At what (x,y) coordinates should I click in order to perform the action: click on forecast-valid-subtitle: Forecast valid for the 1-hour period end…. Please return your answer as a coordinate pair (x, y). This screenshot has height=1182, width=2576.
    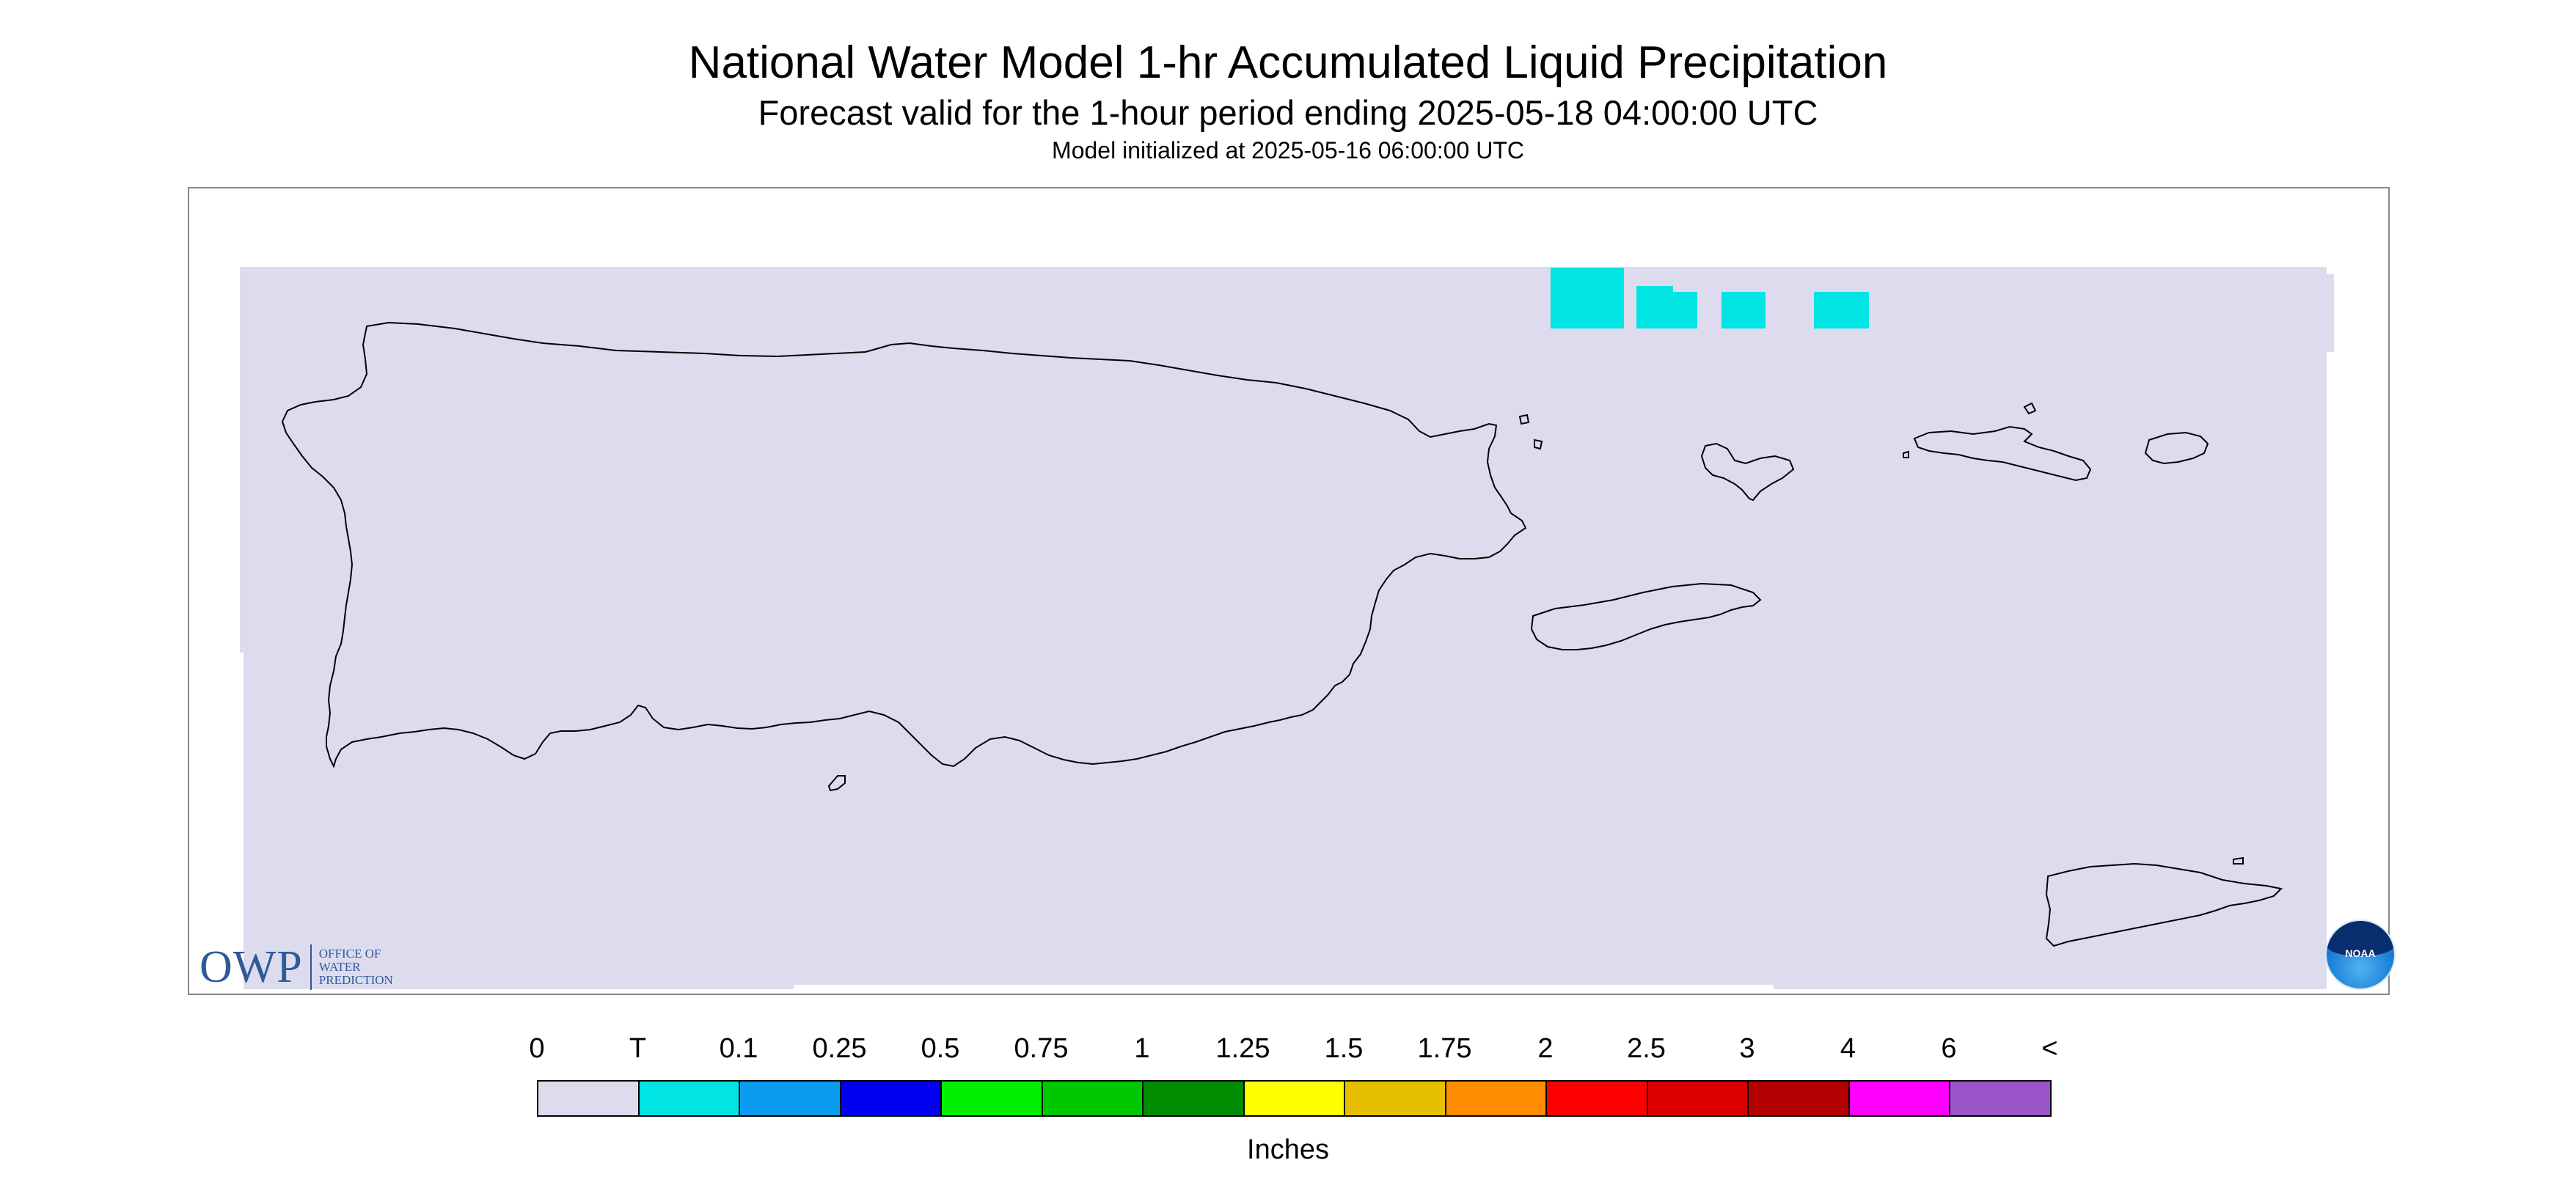
    Looking at the image, I should click on (1288, 112).